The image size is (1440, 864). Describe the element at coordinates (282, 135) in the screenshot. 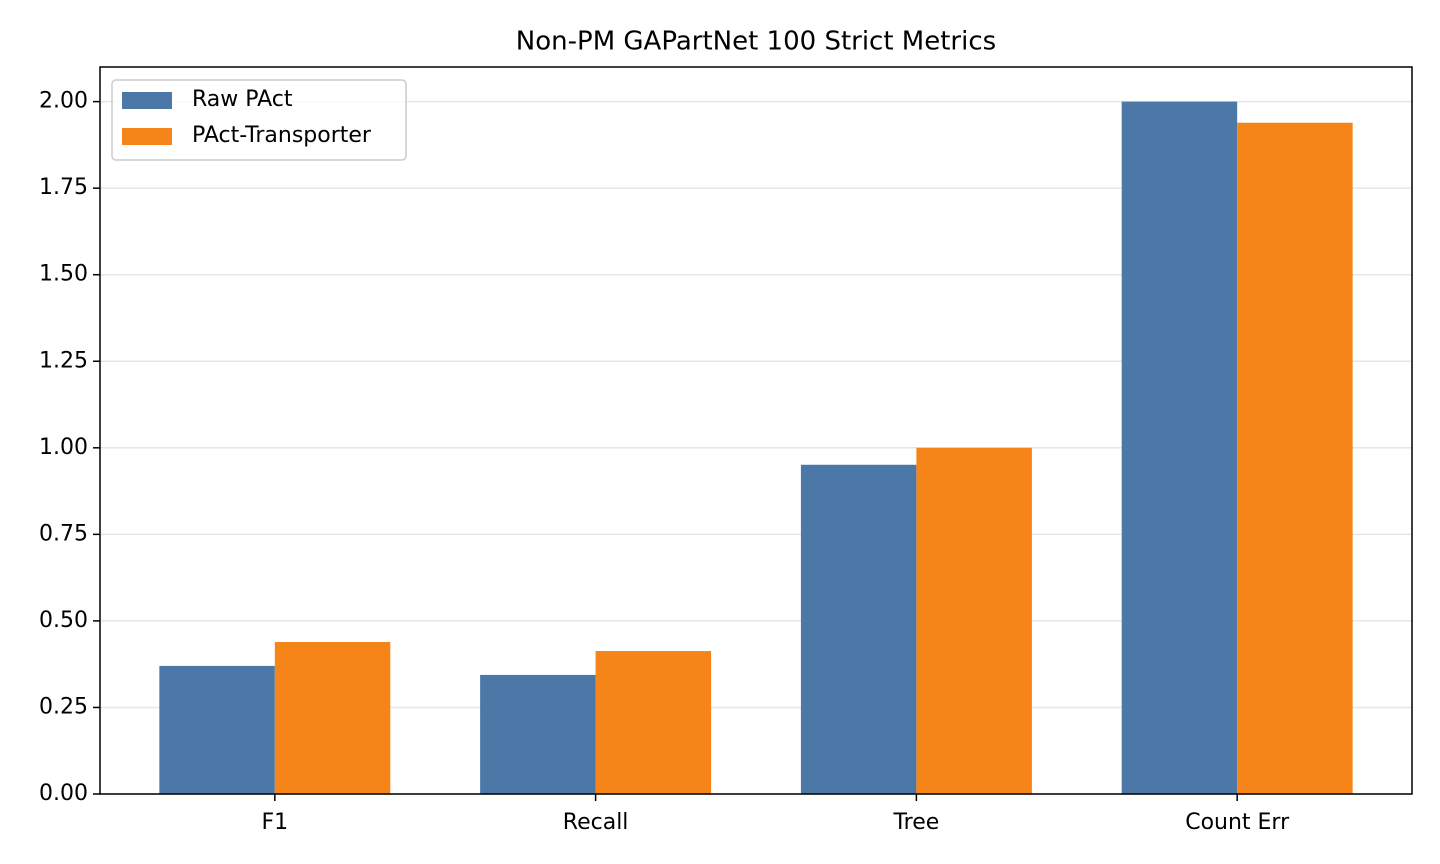

I see `legend-label: PAct-Transporter` at that location.